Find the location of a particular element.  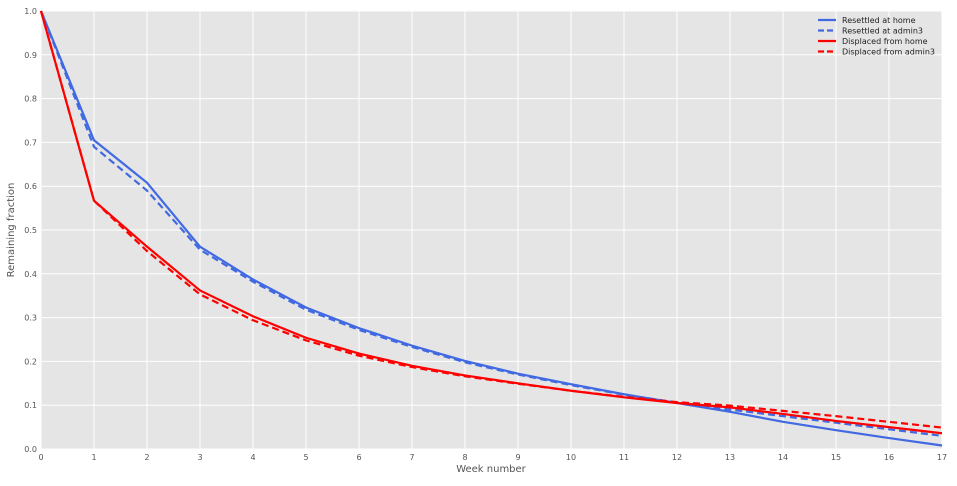

y-tick-label: 0.6 is located at coordinates (30, 186).